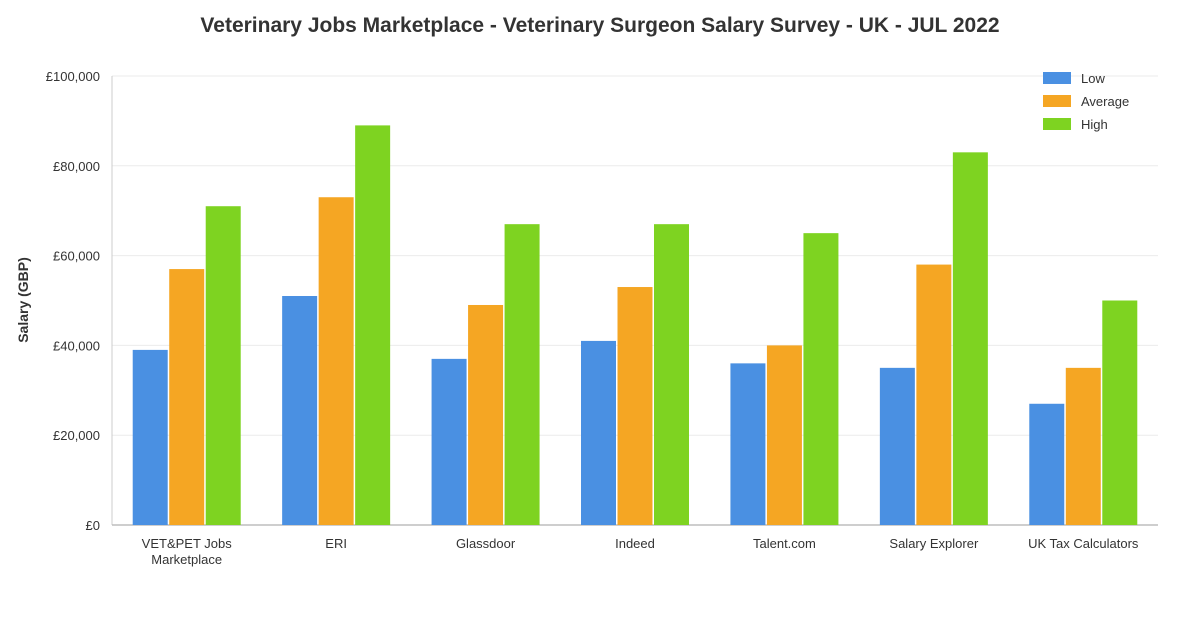 The image size is (1200, 630). I want to click on y-tick-label: £80,000, so click(76, 166).